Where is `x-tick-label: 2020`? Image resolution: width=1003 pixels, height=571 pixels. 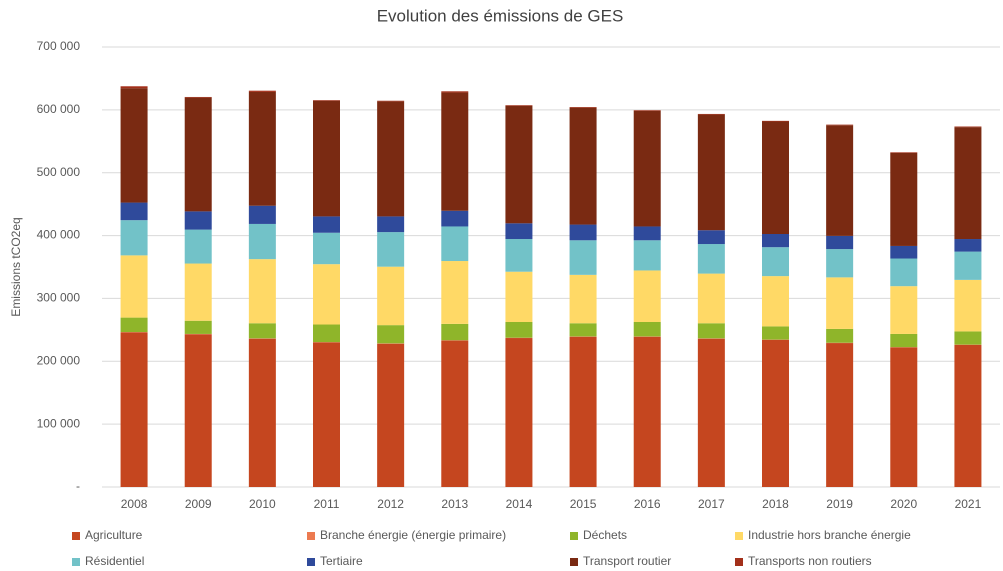 x-tick-label: 2020 is located at coordinates (903, 504).